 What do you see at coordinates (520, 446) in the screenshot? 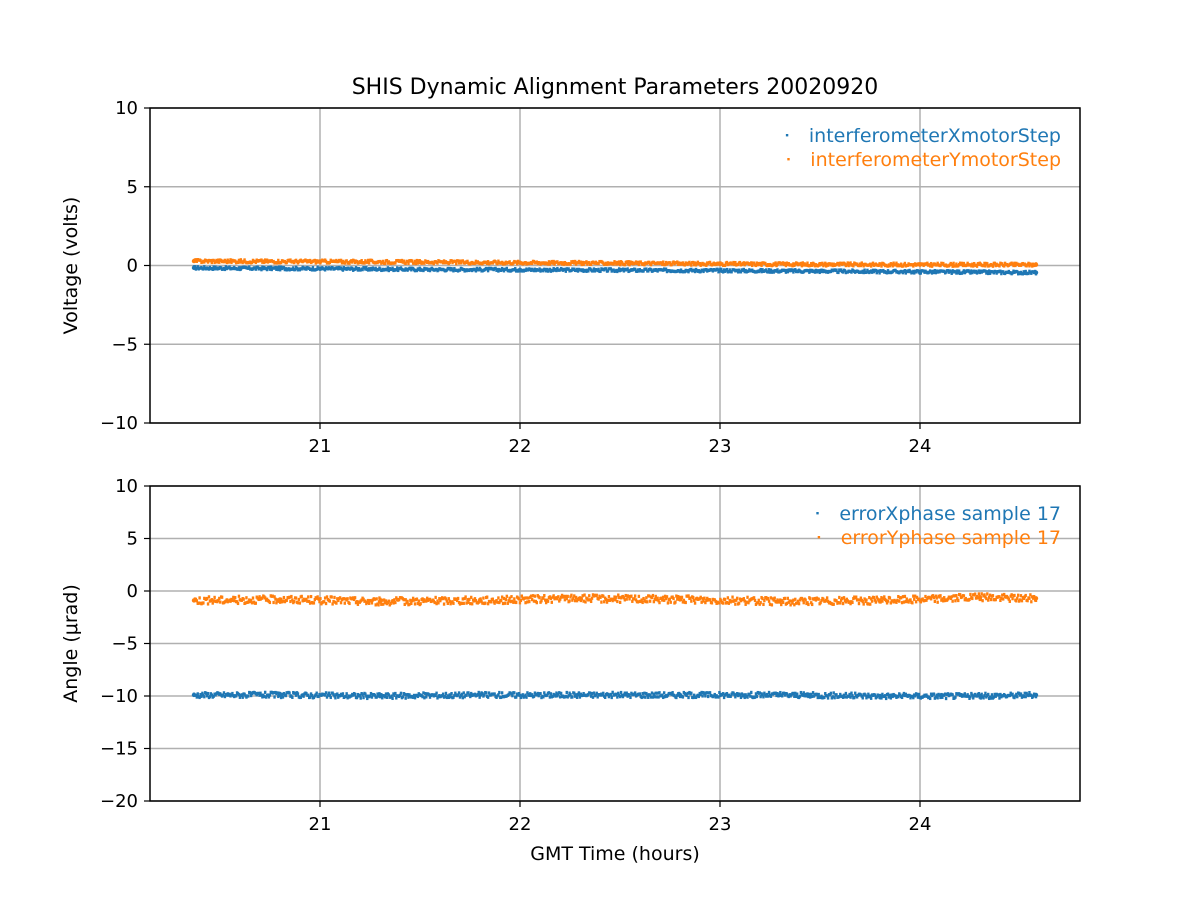
I see `x-tick-label: 22` at bounding box center [520, 446].